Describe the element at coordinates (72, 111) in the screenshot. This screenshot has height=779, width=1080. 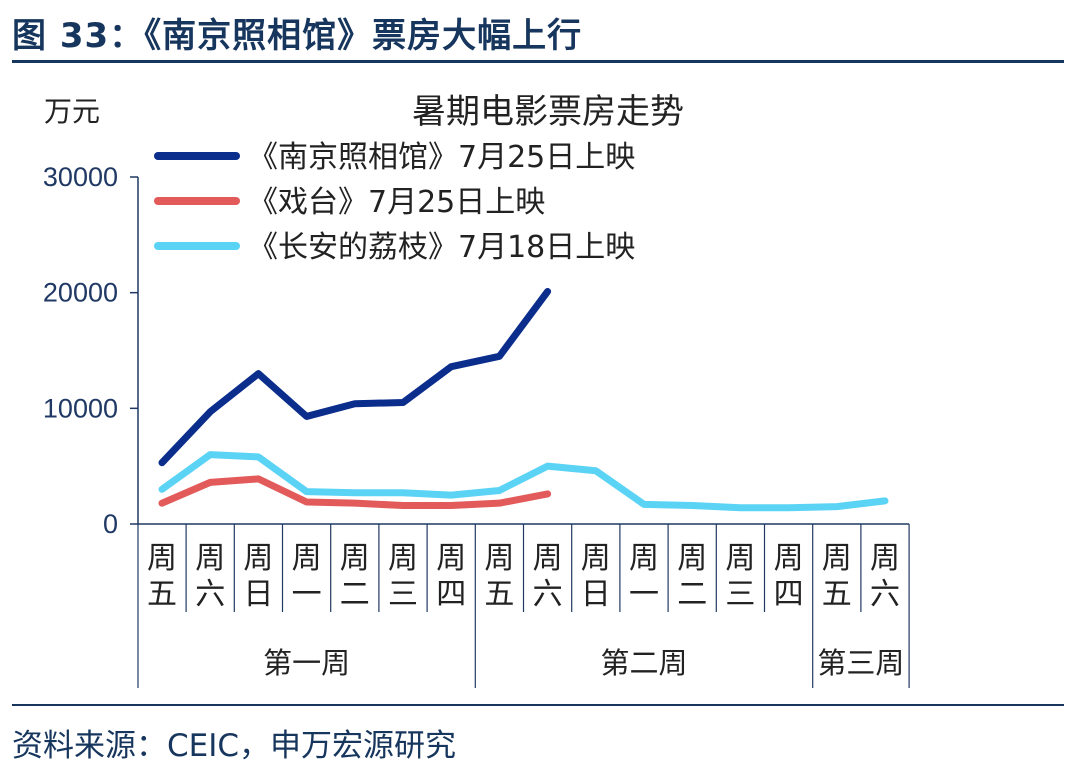
I see `y-axis-unit: 万元` at that location.